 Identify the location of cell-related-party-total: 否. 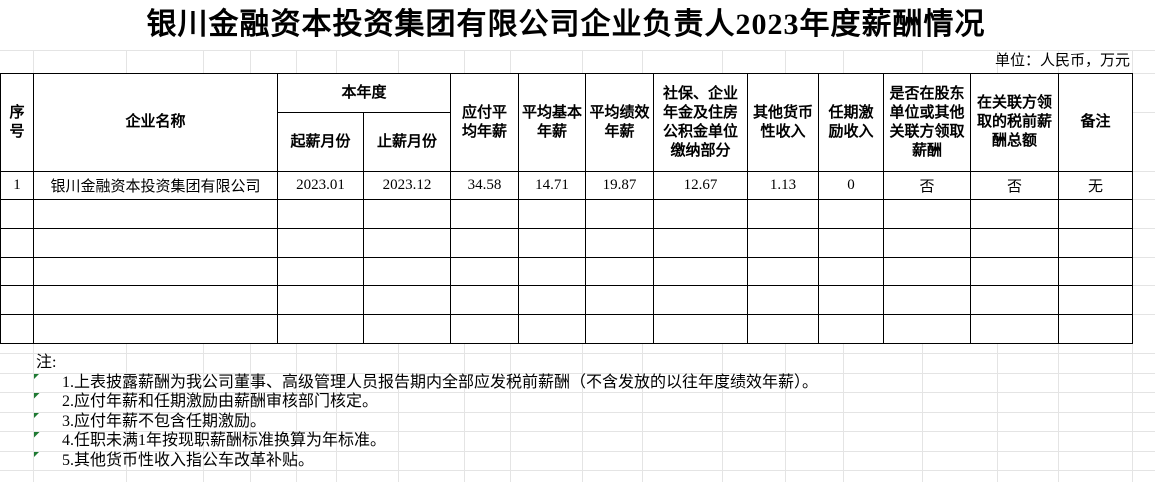
(1015, 185).